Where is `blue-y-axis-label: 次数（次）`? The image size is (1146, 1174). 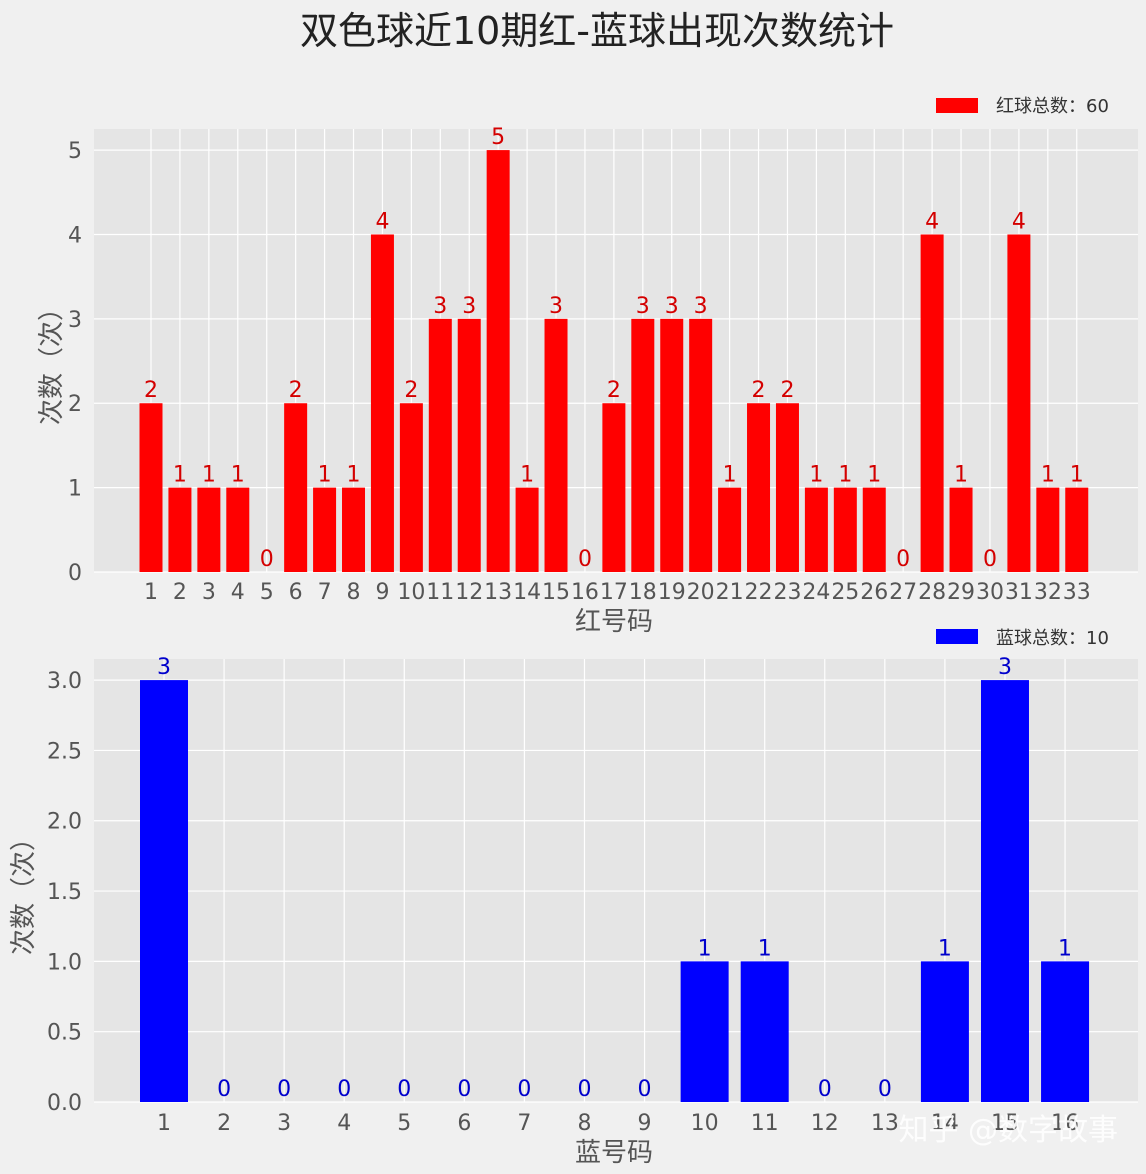
blue-y-axis-label: 次数（次） is located at coordinates (24, 890).